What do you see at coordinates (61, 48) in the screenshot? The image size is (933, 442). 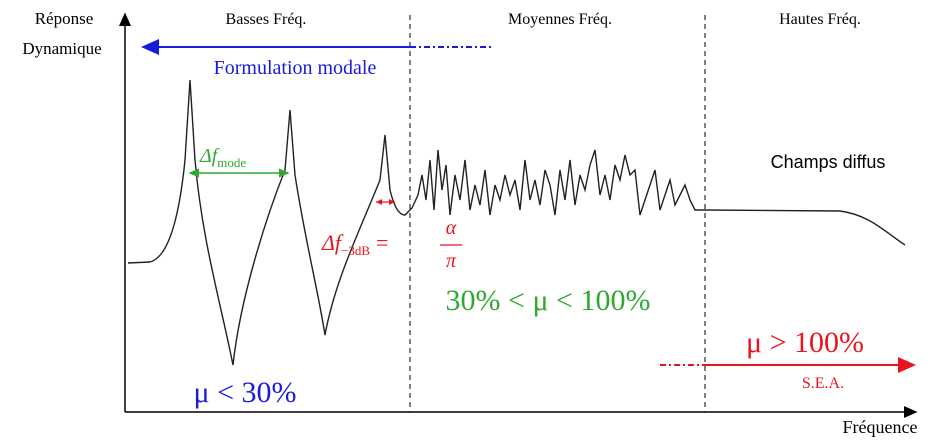 I see `y-label: Dynamique` at bounding box center [61, 48].